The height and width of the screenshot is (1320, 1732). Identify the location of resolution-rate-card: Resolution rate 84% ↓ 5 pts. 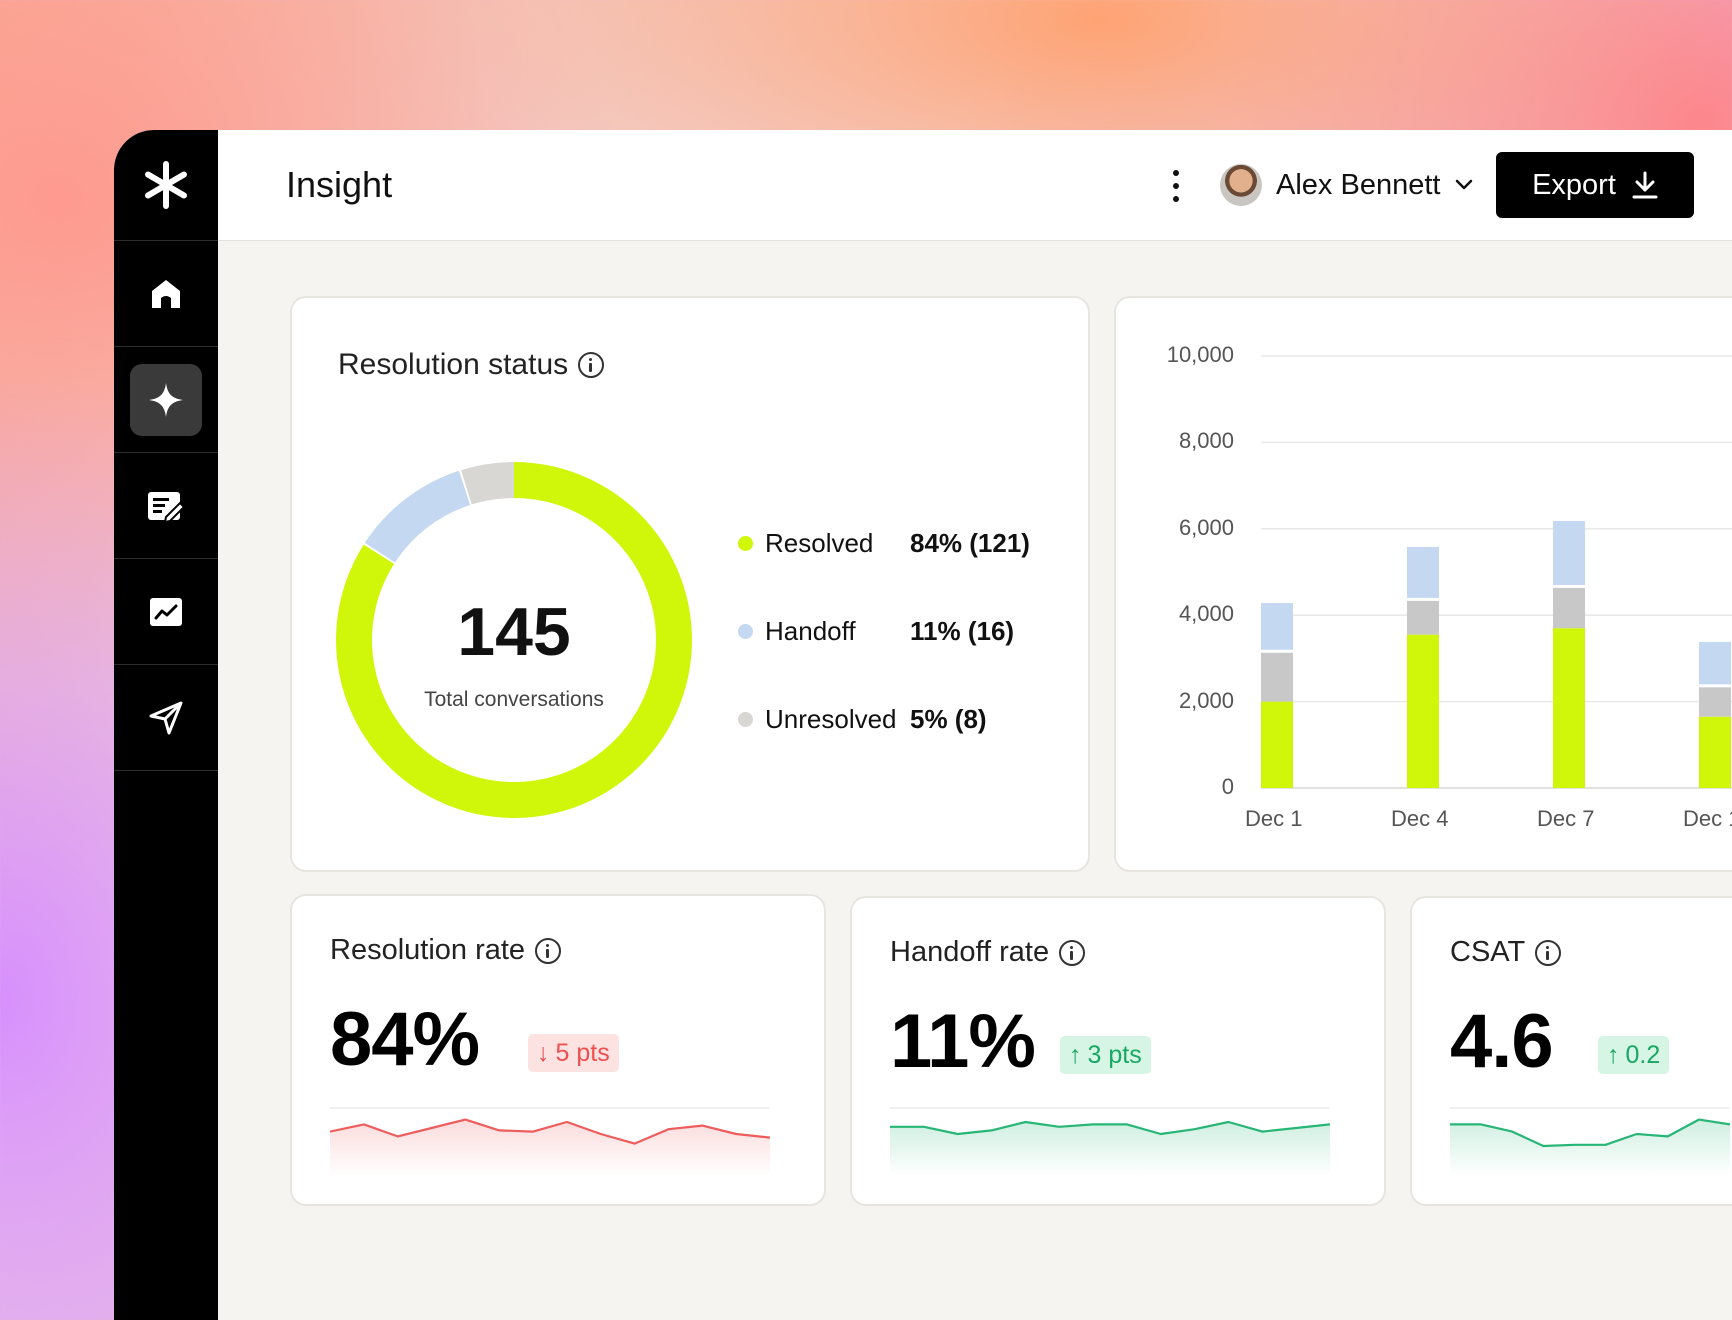
(558, 1050).